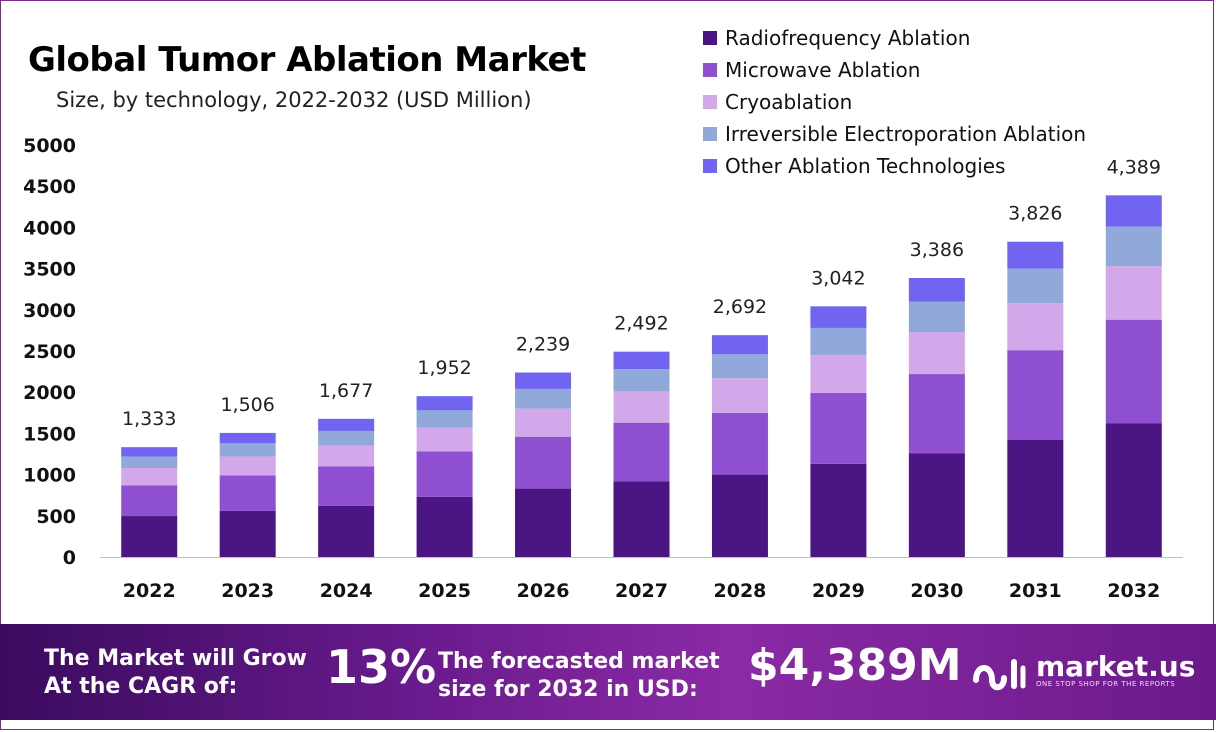 This screenshot has height=732, width=1216. I want to click on bar-total-label: 1,506, so click(247, 405).